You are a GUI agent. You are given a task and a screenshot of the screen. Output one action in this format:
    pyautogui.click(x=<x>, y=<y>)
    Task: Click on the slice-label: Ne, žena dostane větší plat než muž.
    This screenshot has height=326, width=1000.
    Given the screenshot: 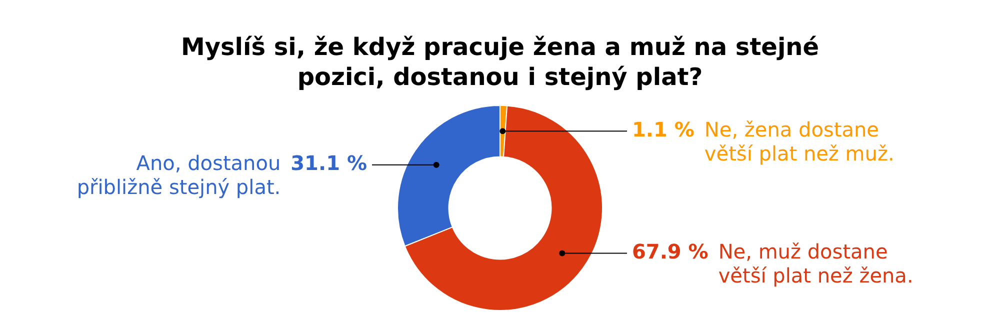 What is the action you would take?
    pyautogui.click(x=799, y=141)
    